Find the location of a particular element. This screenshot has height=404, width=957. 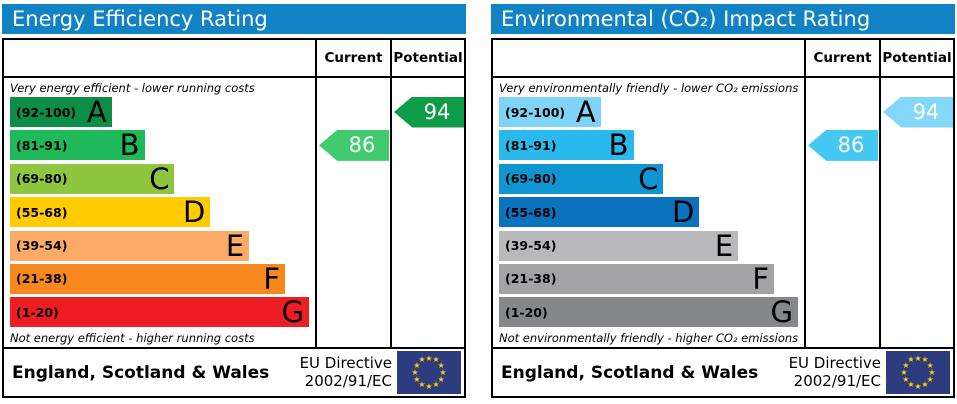

band-range-label: (81-91) is located at coordinates (42, 145).